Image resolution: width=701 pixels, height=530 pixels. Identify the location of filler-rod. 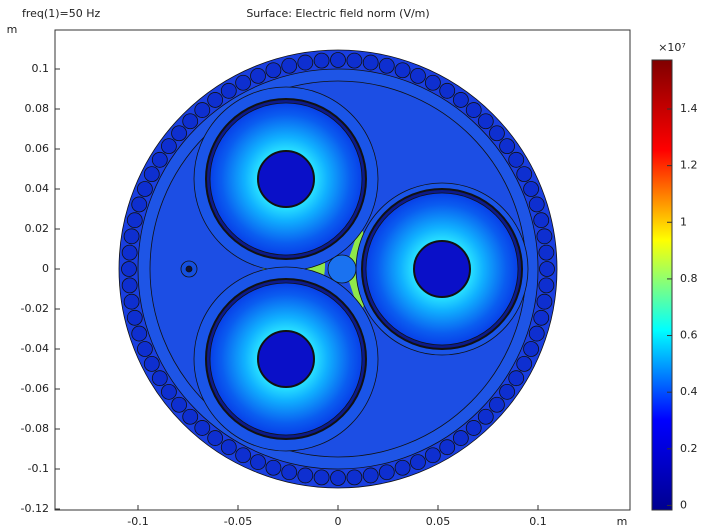
(342, 269).